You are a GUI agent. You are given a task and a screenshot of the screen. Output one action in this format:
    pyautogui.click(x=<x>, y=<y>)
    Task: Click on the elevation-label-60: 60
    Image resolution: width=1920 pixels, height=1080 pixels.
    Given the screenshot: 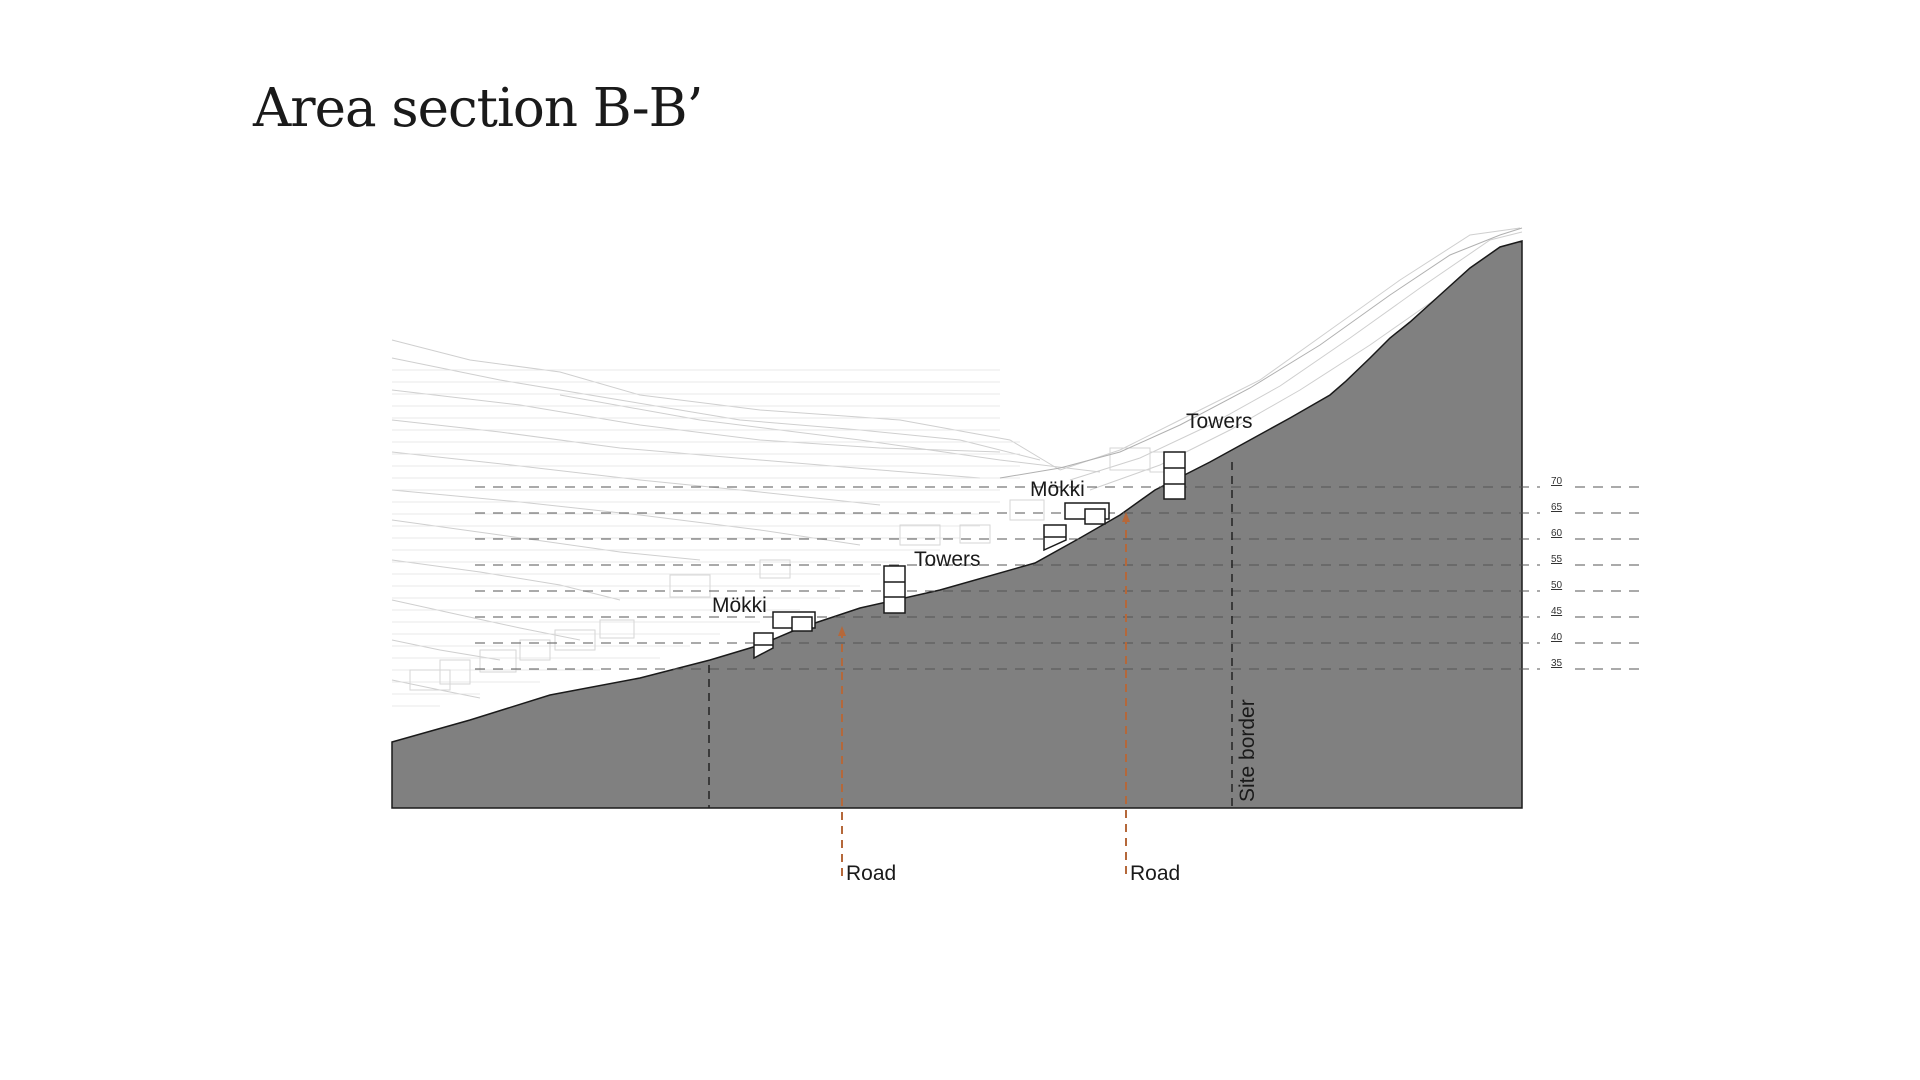 What is the action you would take?
    pyautogui.click(x=1557, y=533)
    